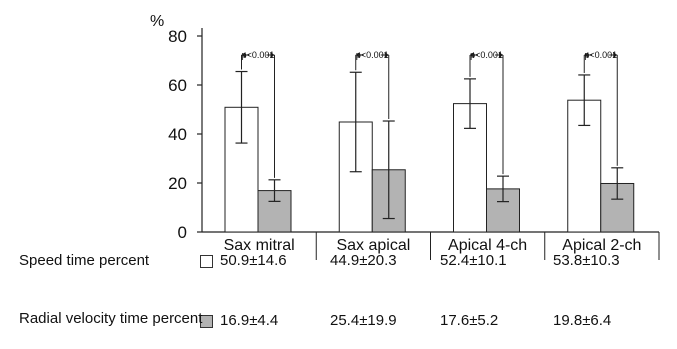 The image size is (677, 349). I want to click on y-tick-label: 20, so click(177, 183).